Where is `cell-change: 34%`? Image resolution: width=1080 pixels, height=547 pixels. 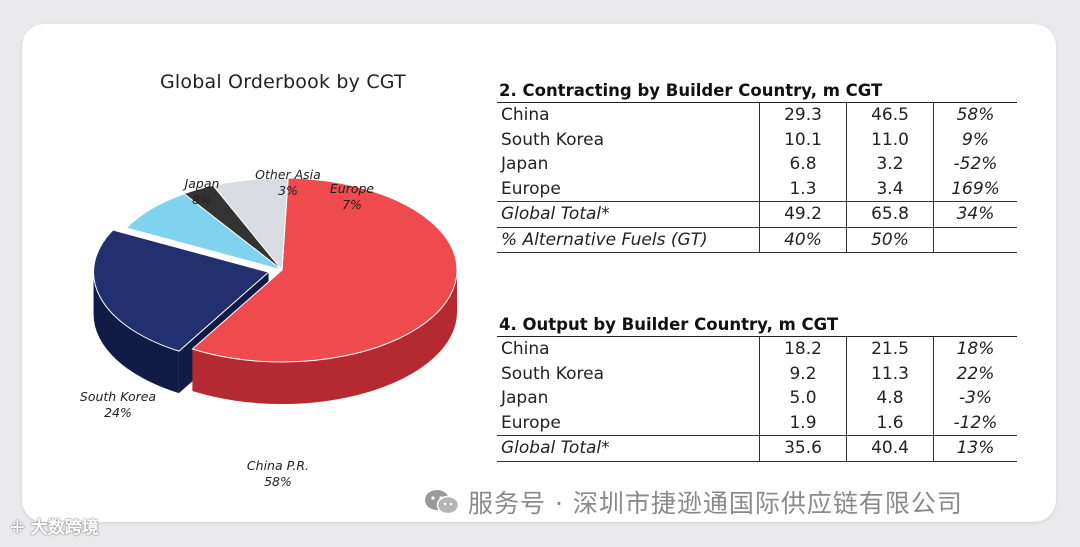 cell-change: 34% is located at coordinates (975, 214).